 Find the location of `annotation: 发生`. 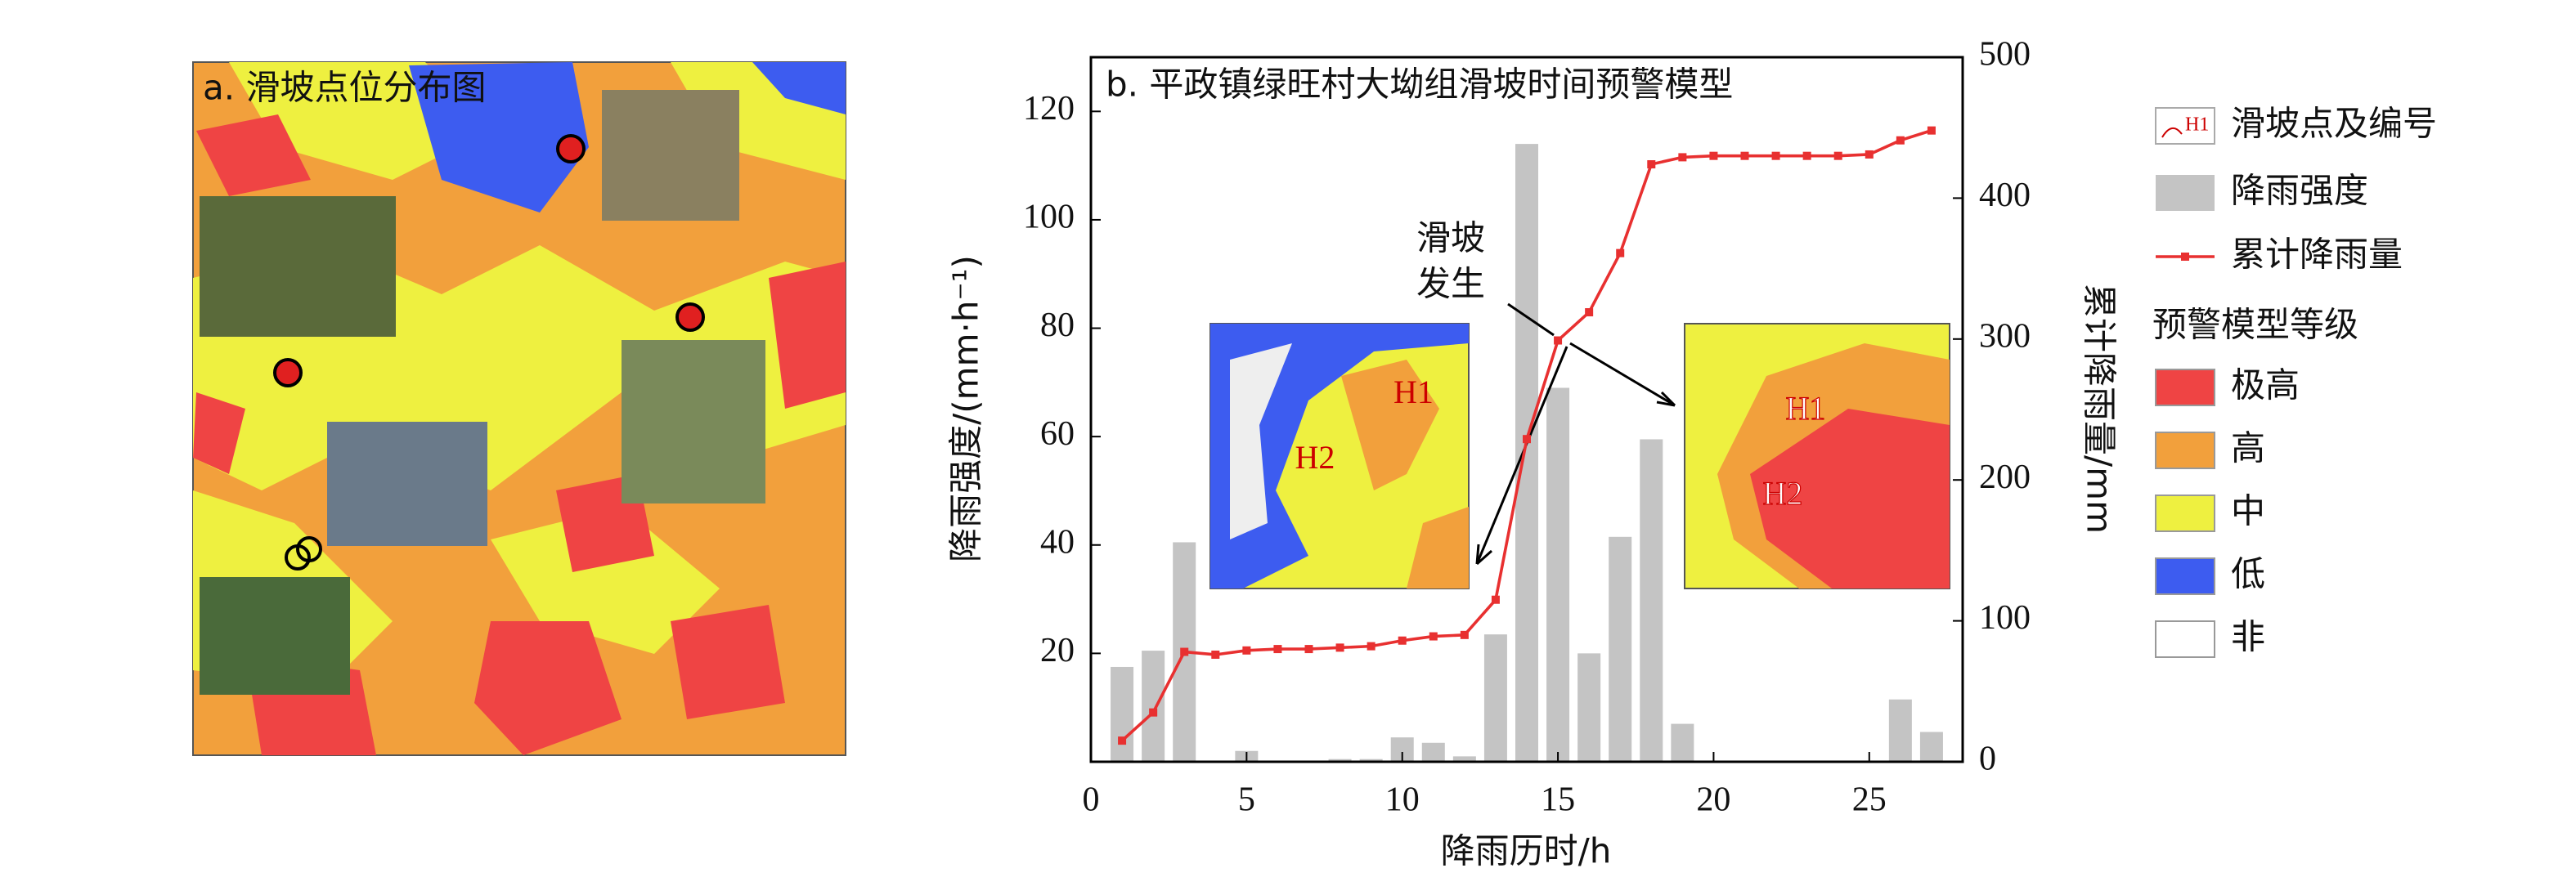

annotation: 发生 is located at coordinates (1450, 284).